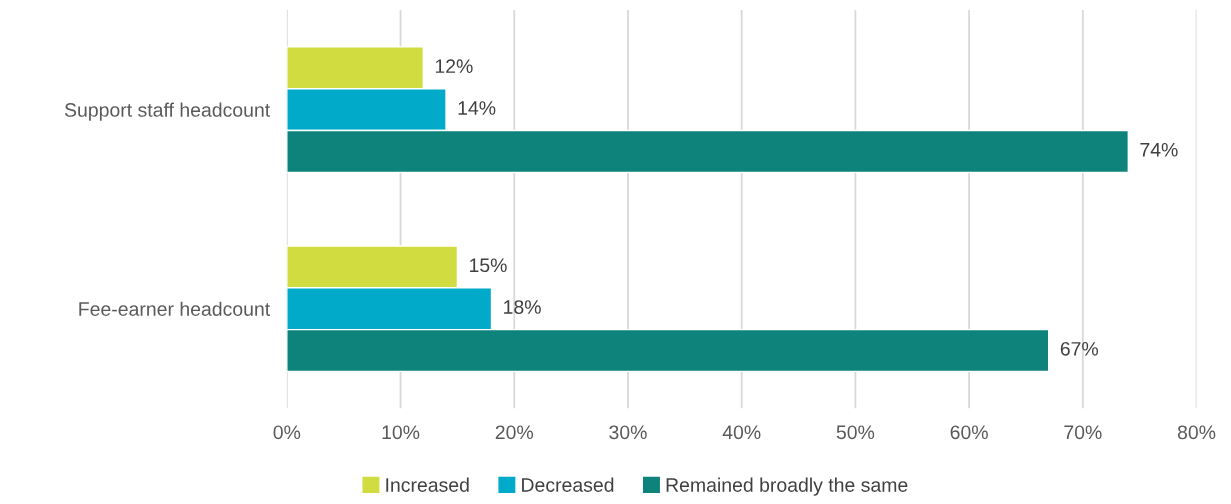 This screenshot has width=1231, height=504. I want to click on legend-label: Remained broadly the same, so click(787, 486).